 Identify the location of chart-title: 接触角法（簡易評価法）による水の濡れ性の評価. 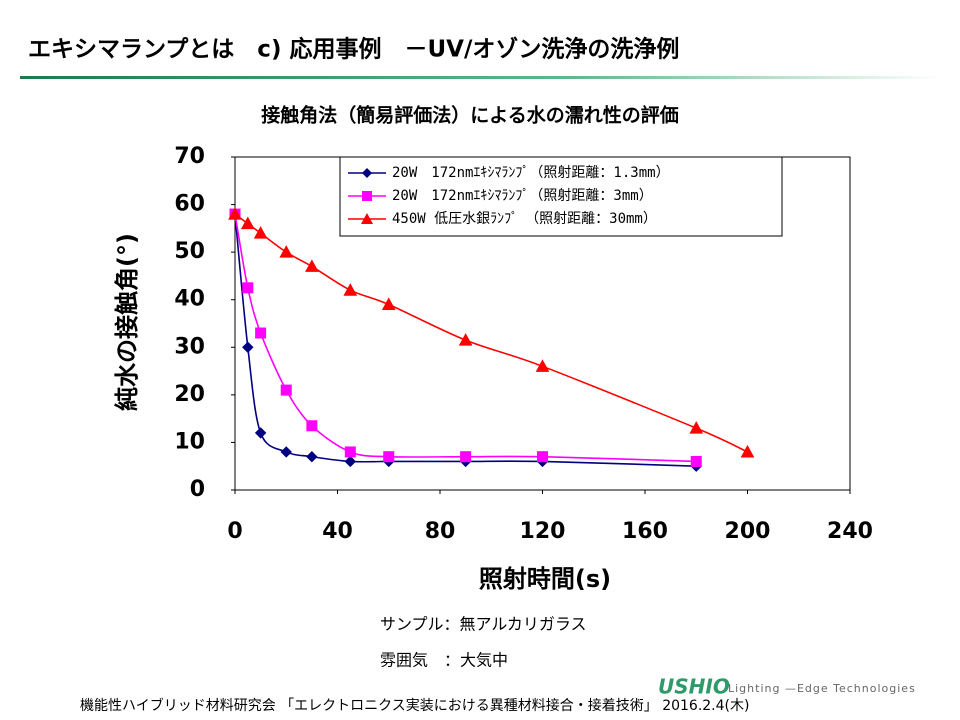
(469, 115).